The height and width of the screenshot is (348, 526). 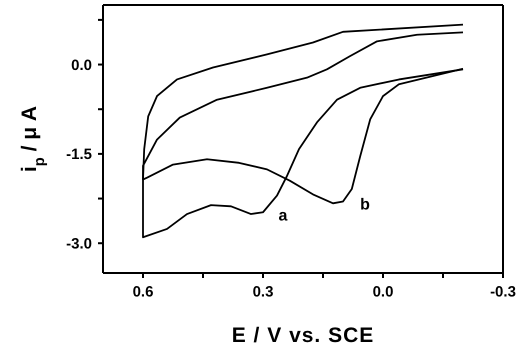 What do you see at coordinates (383, 292) in the screenshot?
I see `x-tick-label: 0.0` at bounding box center [383, 292].